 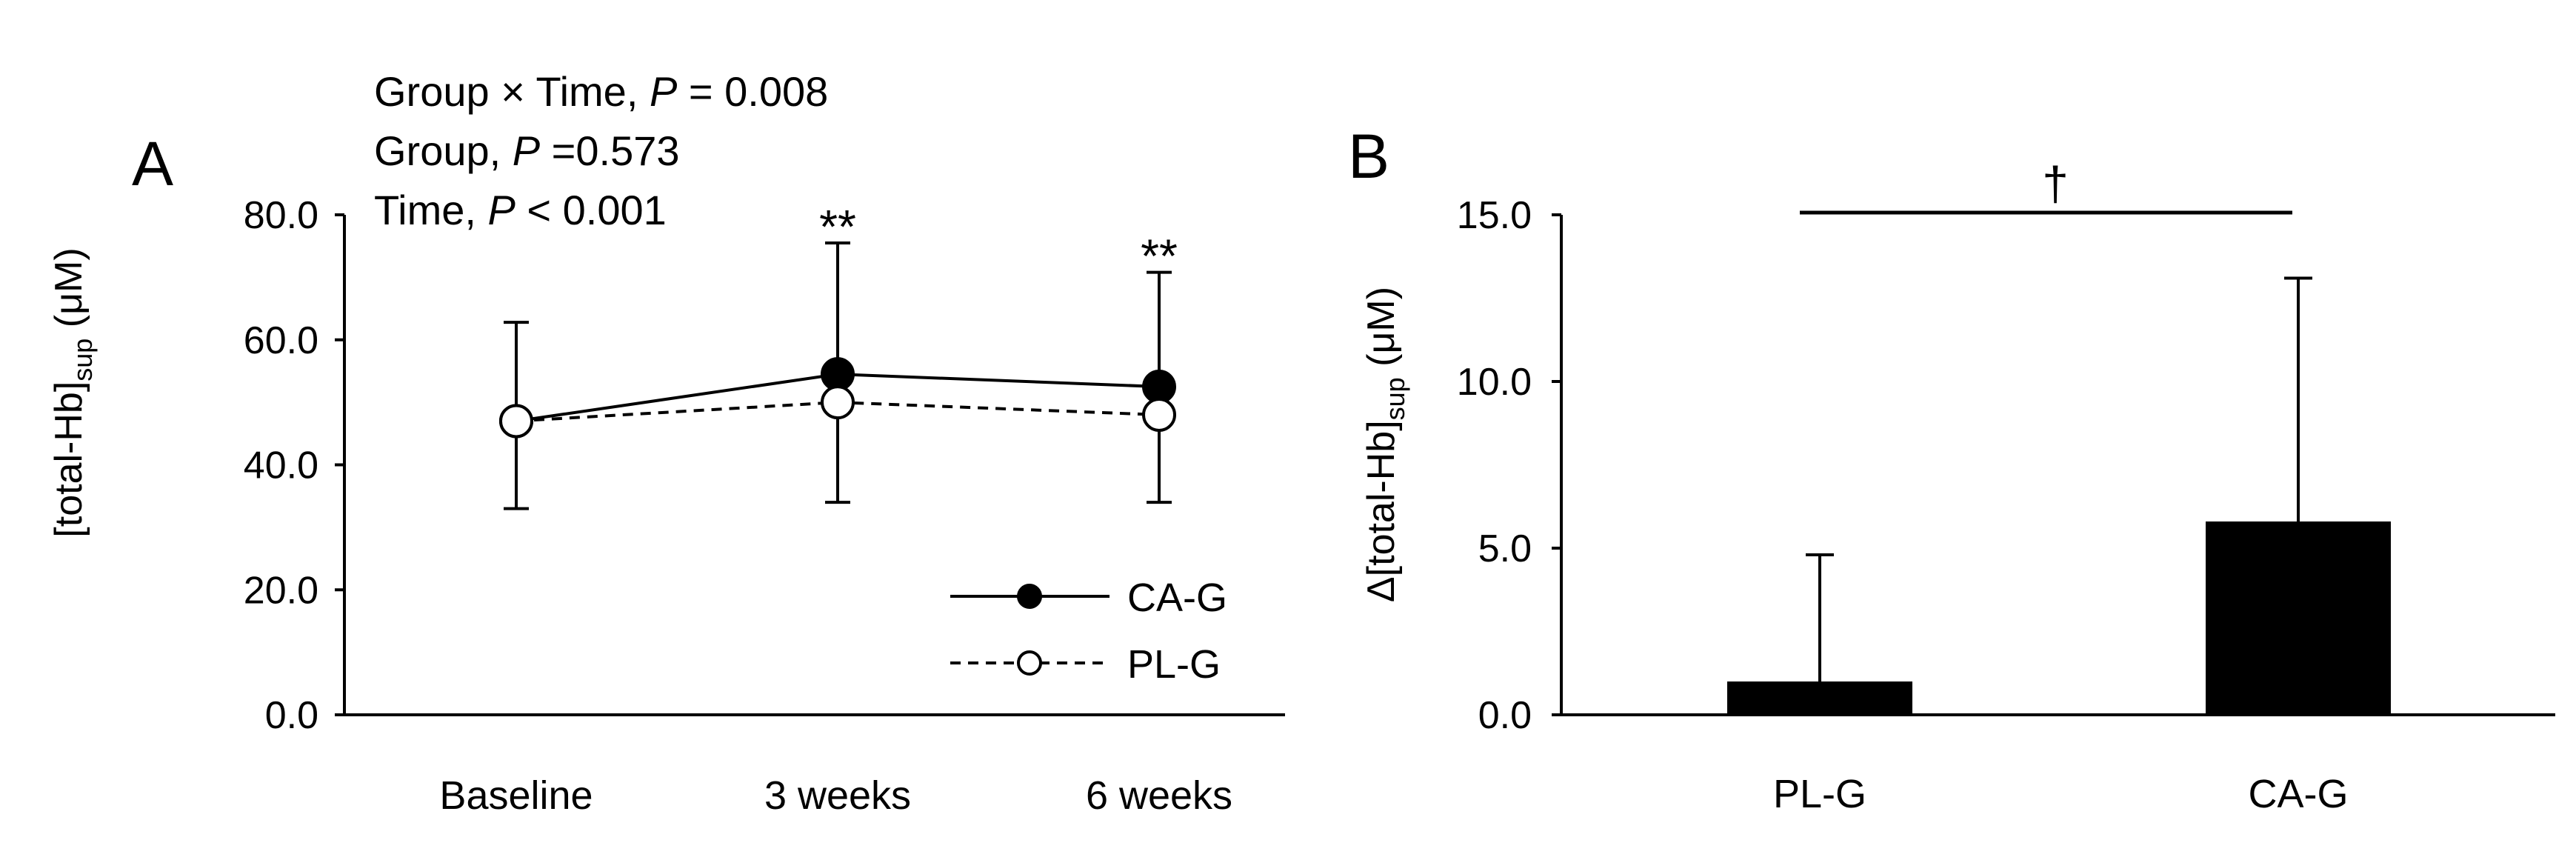 What do you see at coordinates (1088, 631) in the screenshot?
I see `panel-a-legend: CA-G PL-G` at bounding box center [1088, 631].